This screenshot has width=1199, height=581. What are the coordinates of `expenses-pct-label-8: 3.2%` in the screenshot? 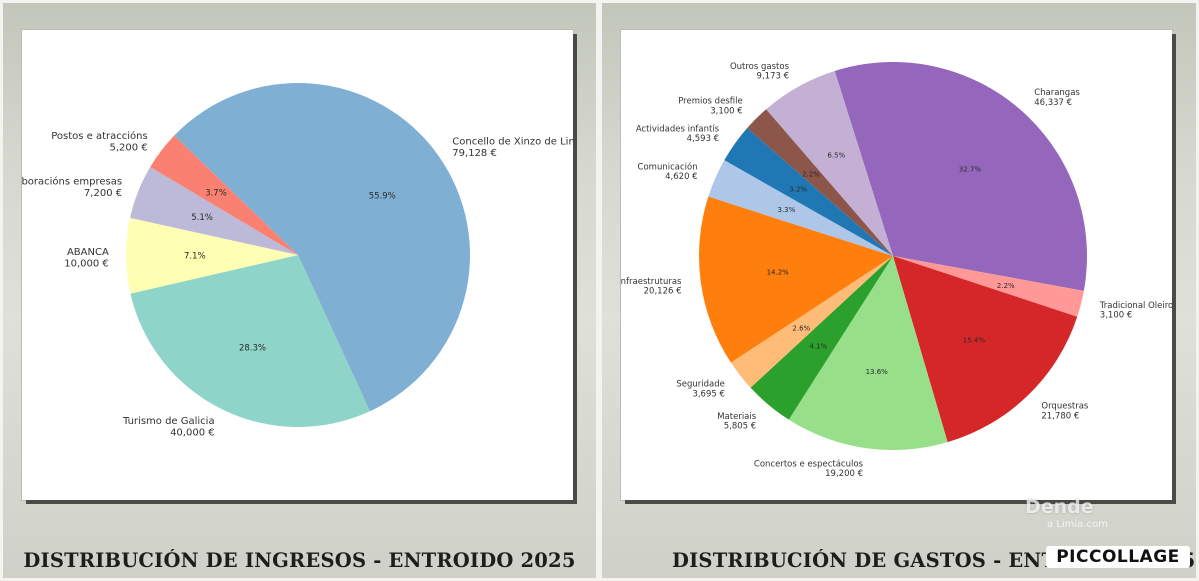 It's located at (798, 190).